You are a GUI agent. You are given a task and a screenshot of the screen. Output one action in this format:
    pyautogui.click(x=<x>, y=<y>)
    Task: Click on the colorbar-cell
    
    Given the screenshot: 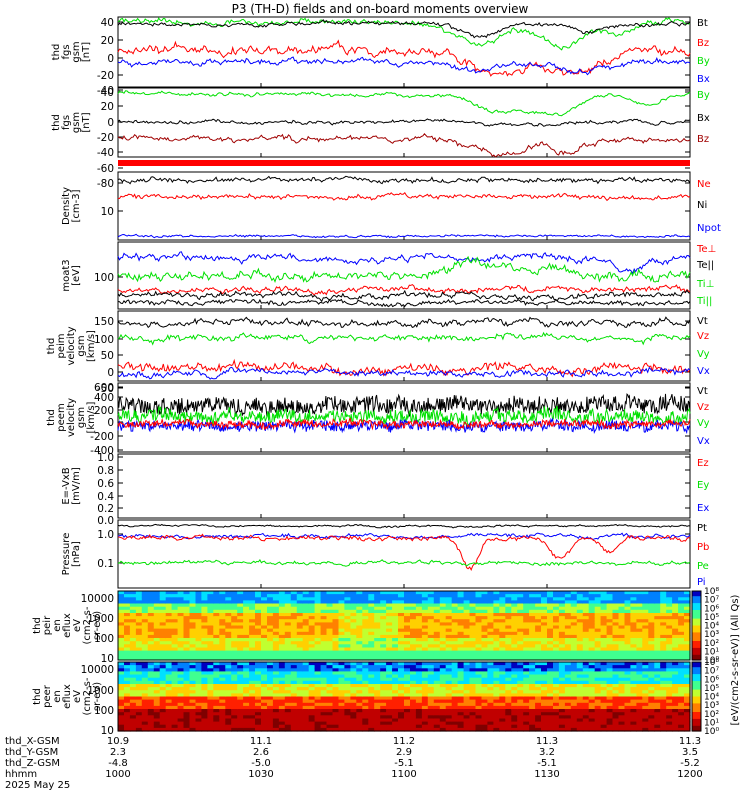 What is the action you would take?
    pyautogui.click(x=696, y=654)
    